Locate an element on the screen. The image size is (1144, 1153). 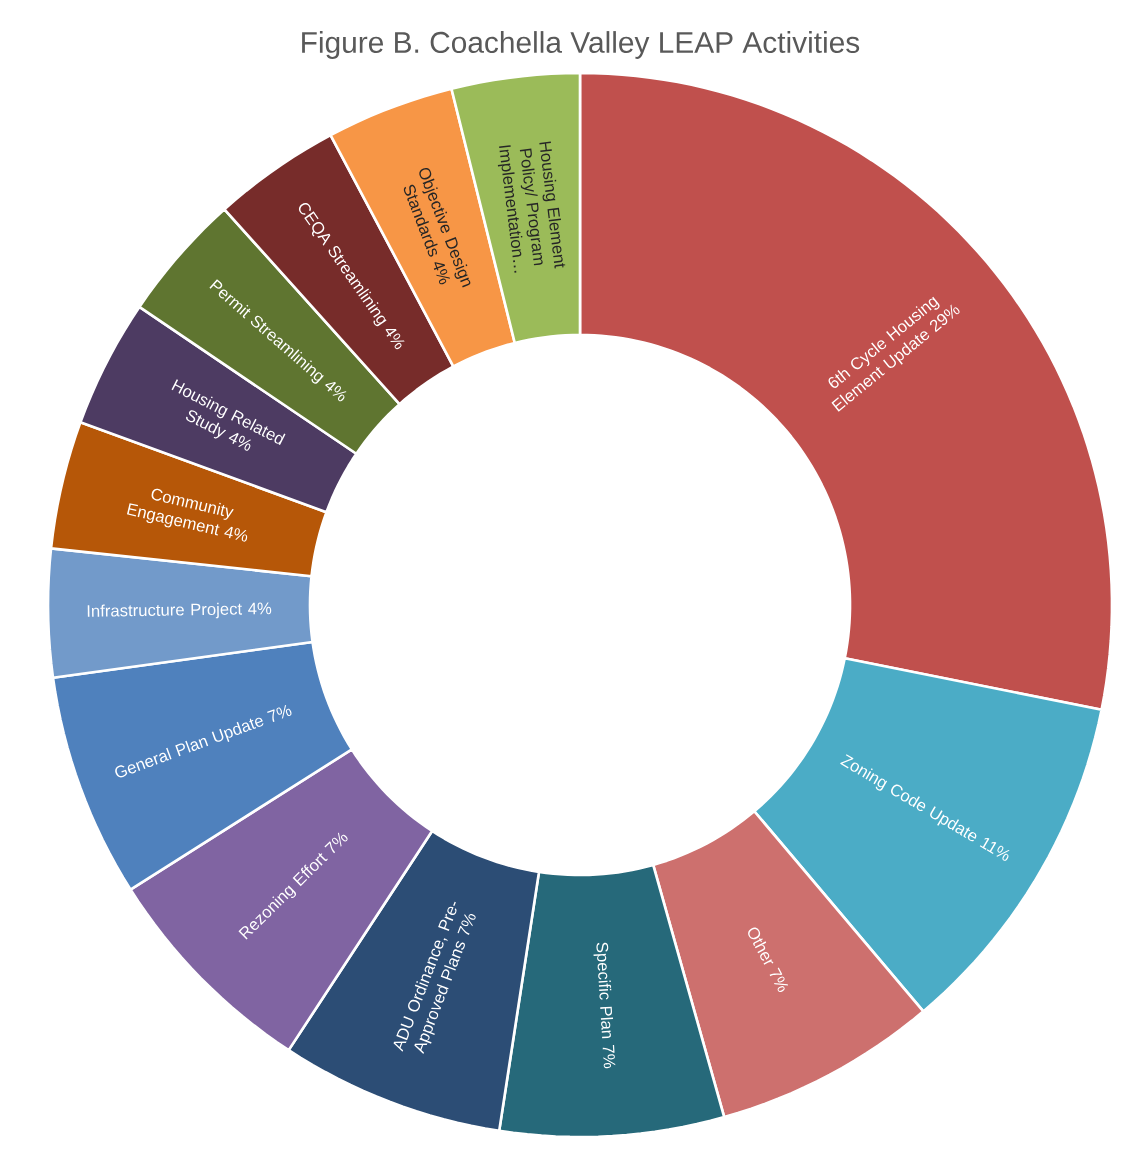
chart-title: Figure B. Coachella Valley LEAP Activities is located at coordinates (581, 45).